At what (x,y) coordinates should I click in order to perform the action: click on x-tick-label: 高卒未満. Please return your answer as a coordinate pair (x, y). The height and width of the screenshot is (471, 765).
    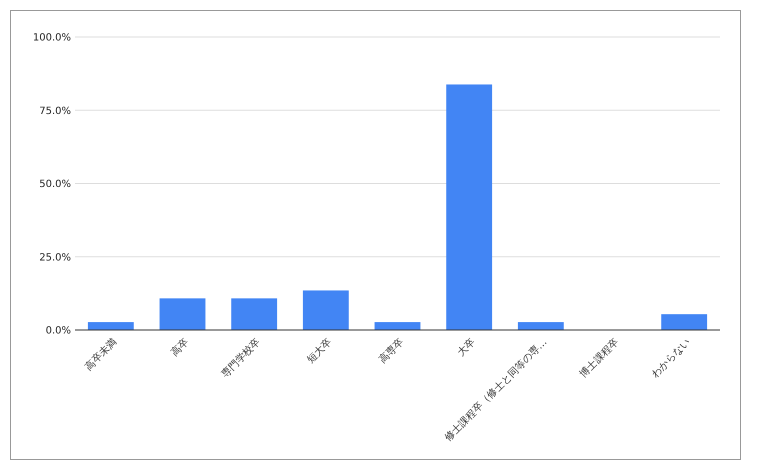
    Looking at the image, I should click on (101, 354).